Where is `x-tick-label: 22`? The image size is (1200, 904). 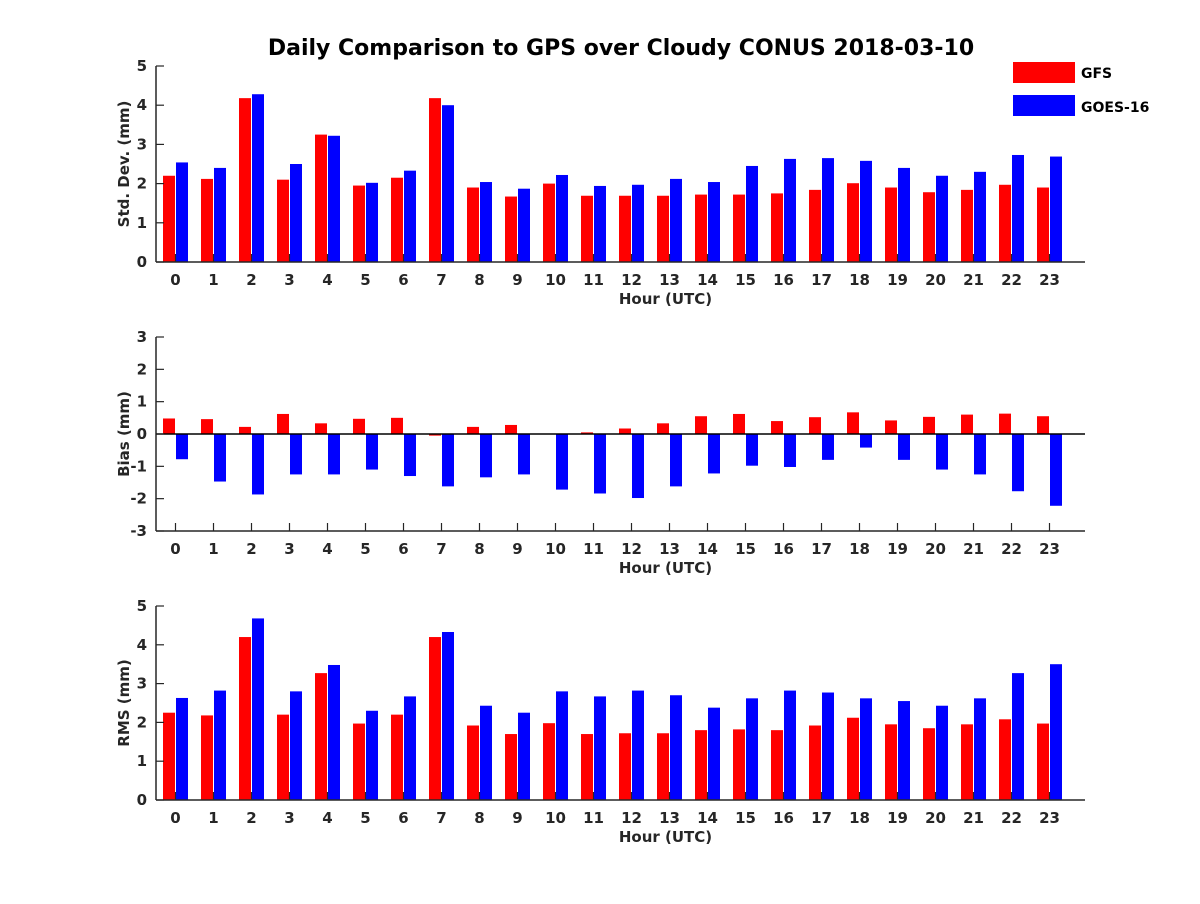 x-tick-label: 22 is located at coordinates (1011, 280).